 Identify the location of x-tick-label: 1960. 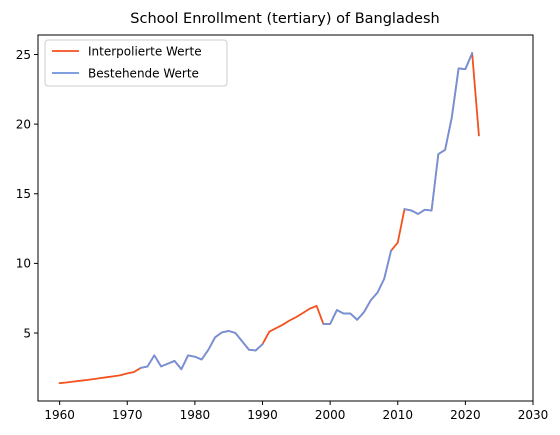
(59, 415).